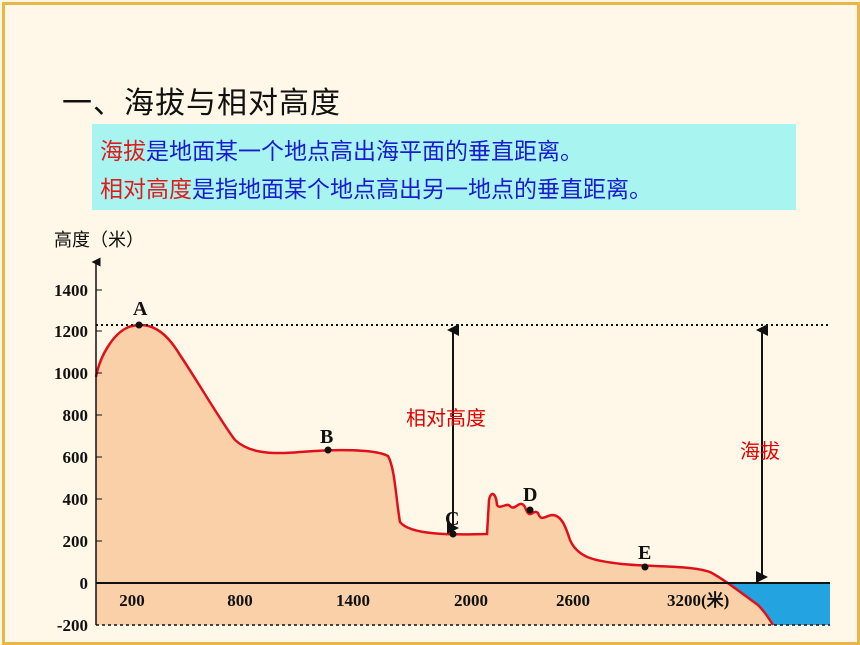 The width and height of the screenshot is (860, 645). What do you see at coordinates (71, 373) in the screenshot?
I see `y-label-1000: 1000` at bounding box center [71, 373].